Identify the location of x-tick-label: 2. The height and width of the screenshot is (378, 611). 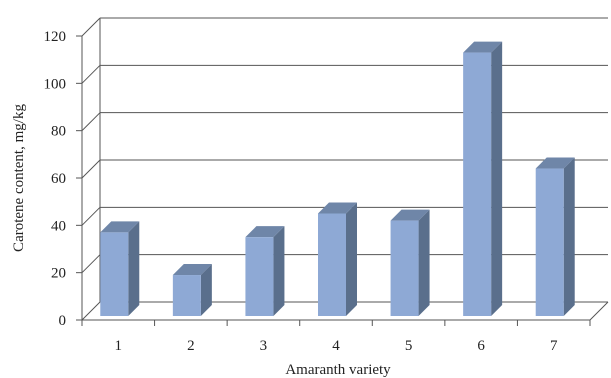
(191, 346).